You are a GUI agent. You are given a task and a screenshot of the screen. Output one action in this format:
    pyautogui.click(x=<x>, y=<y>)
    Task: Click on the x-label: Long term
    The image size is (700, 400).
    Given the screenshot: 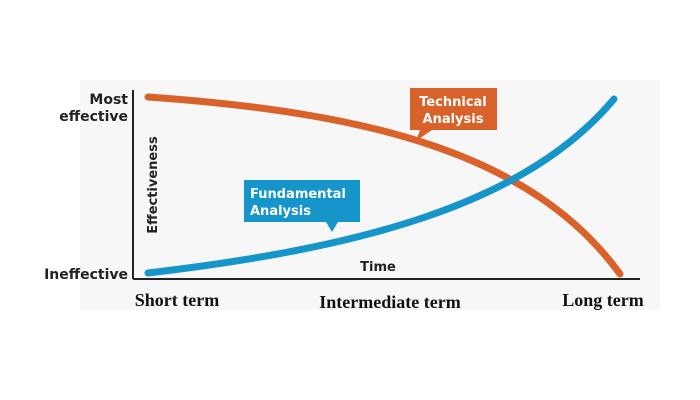 What is the action you would take?
    pyautogui.click(x=602, y=300)
    